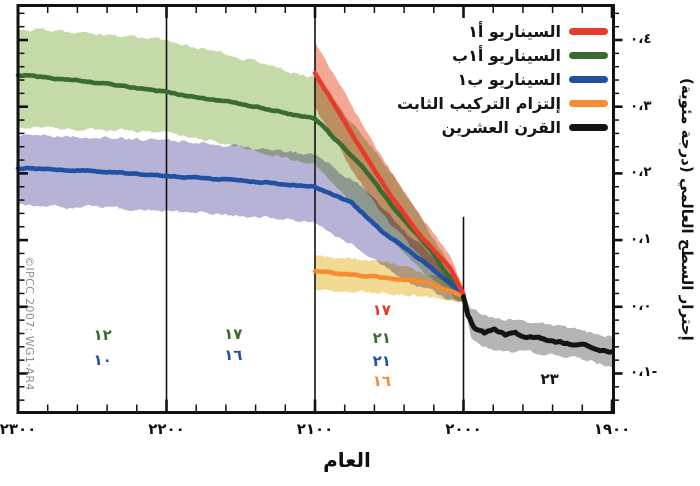  I want to click on legend-label: السيناريو أ١, so click(514, 31).